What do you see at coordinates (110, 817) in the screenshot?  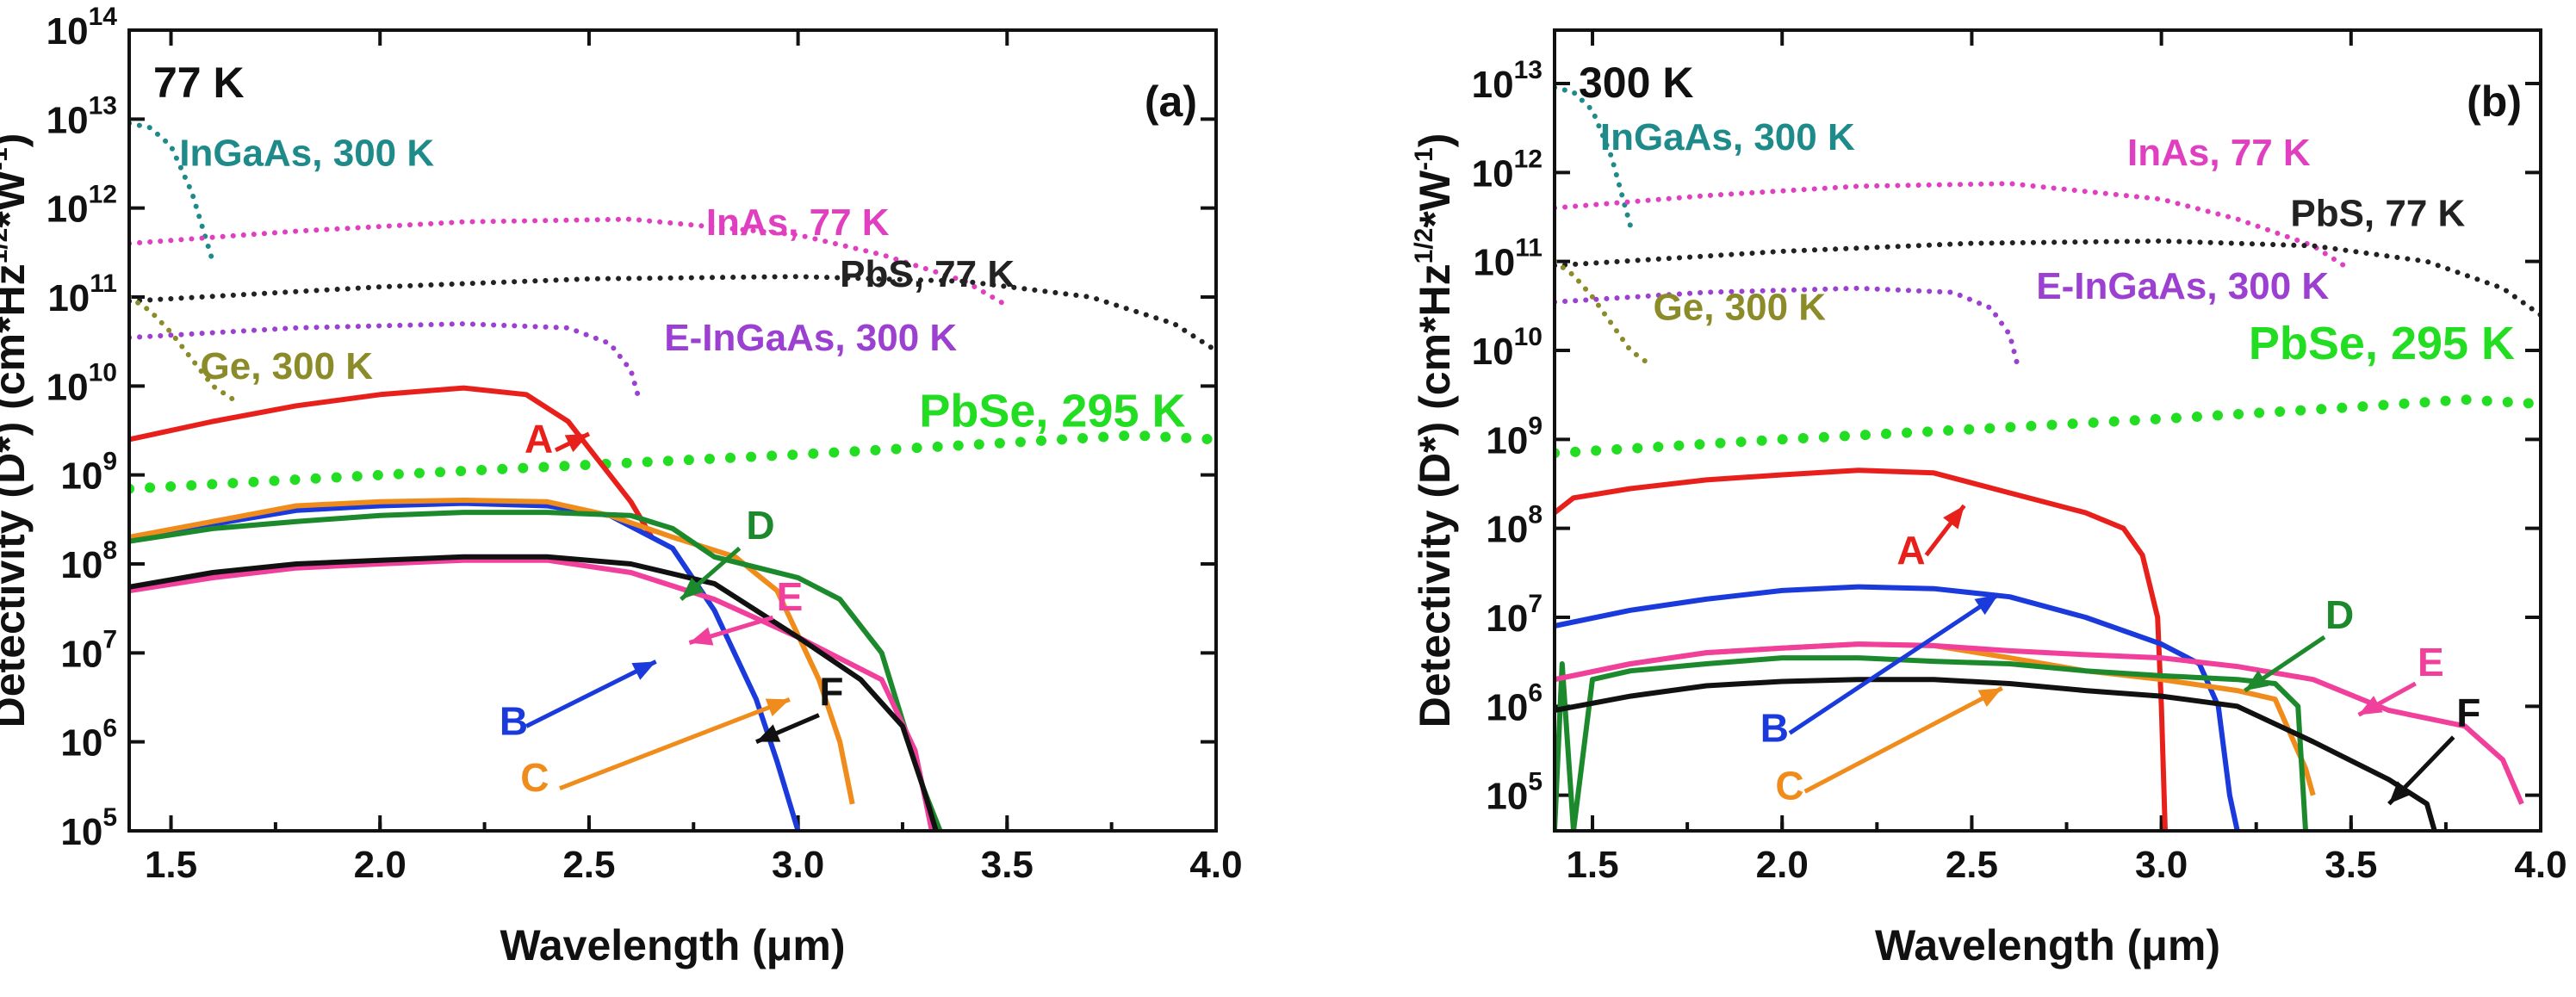 I see `y-tick-exponent: 5` at bounding box center [110, 817].